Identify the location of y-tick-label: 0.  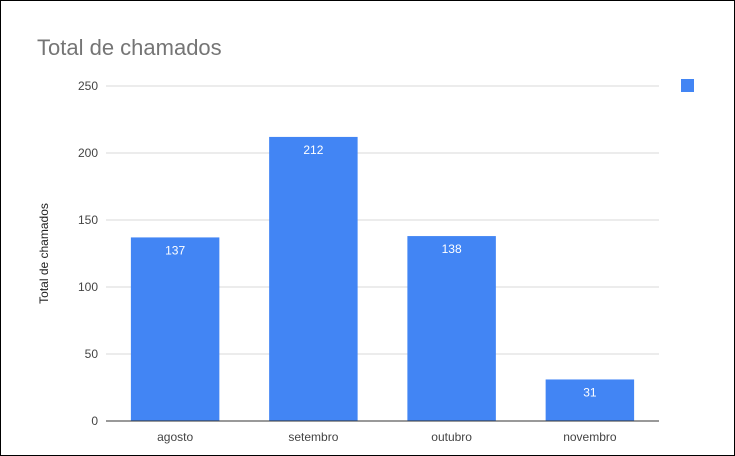
(94, 421).